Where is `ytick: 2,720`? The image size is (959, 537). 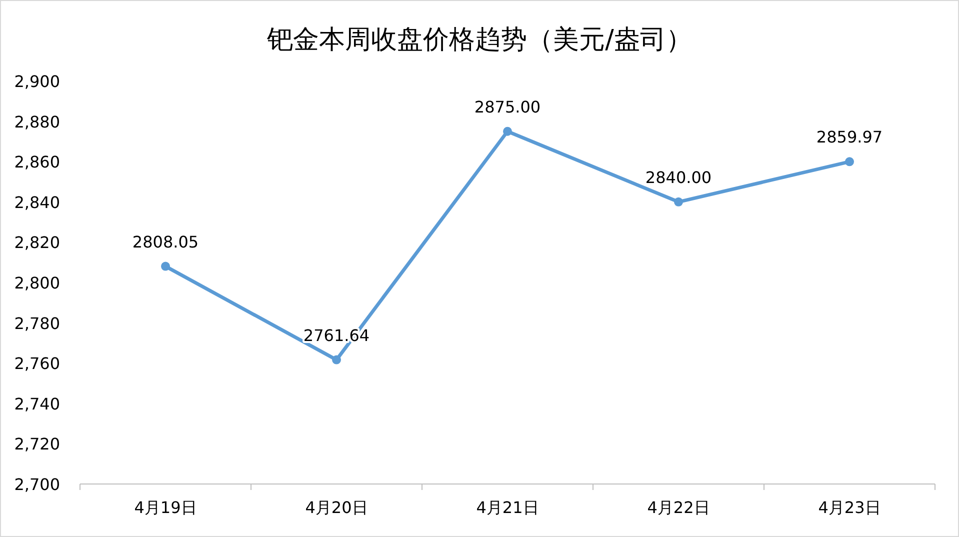 ytick: 2,720 is located at coordinates (37, 444).